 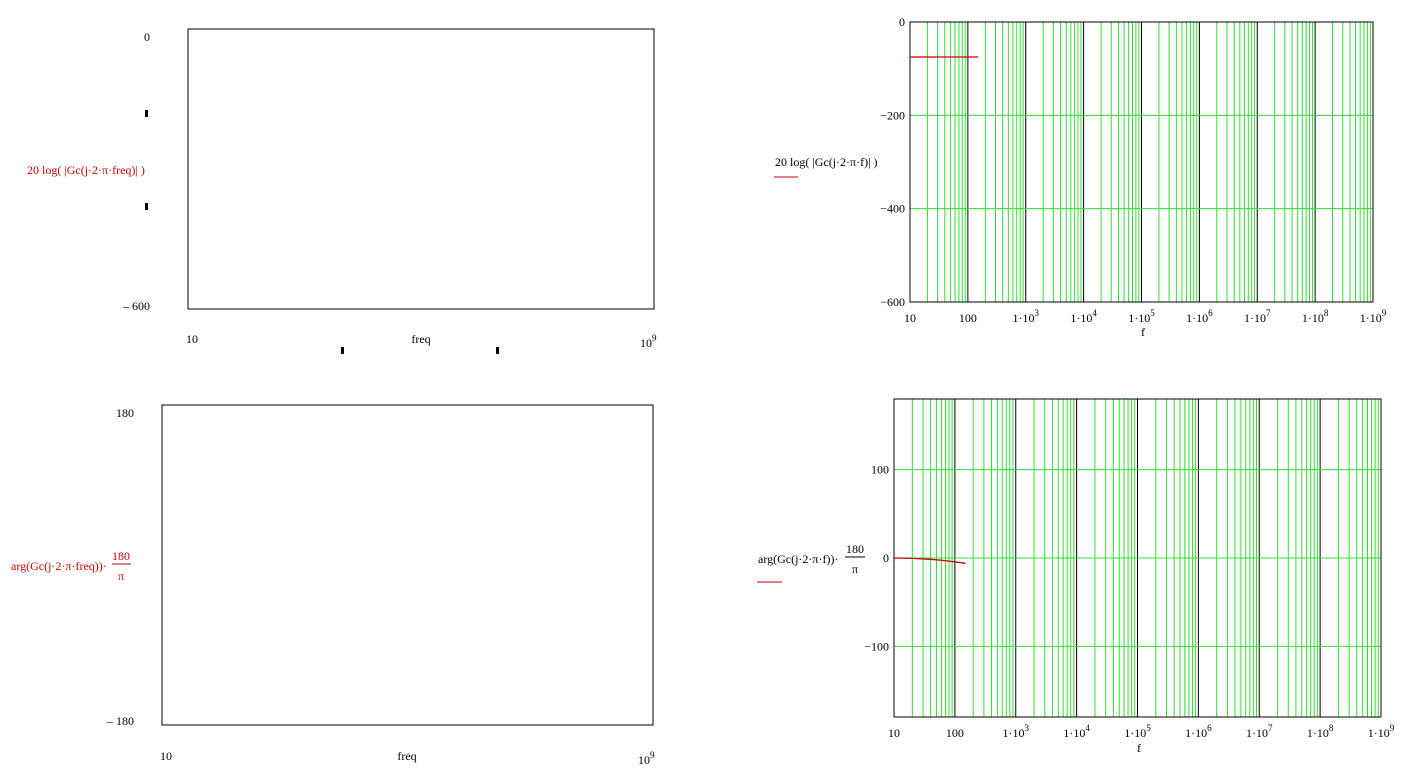 What do you see at coordinates (892, 209) in the screenshot?
I see `y-tick-label: −400` at bounding box center [892, 209].